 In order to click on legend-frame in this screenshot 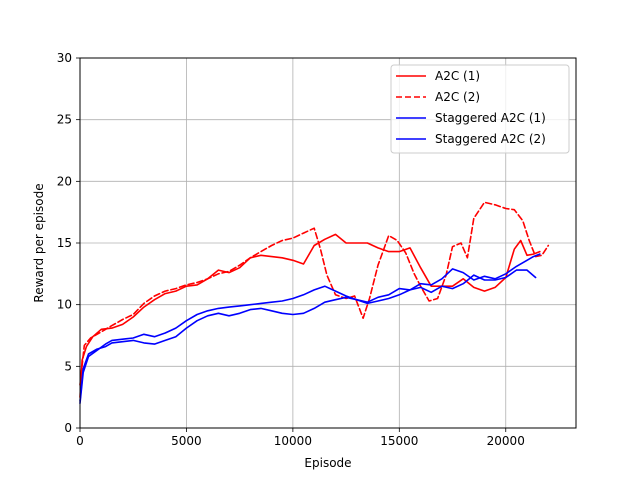, I will do `click(480, 109)`.